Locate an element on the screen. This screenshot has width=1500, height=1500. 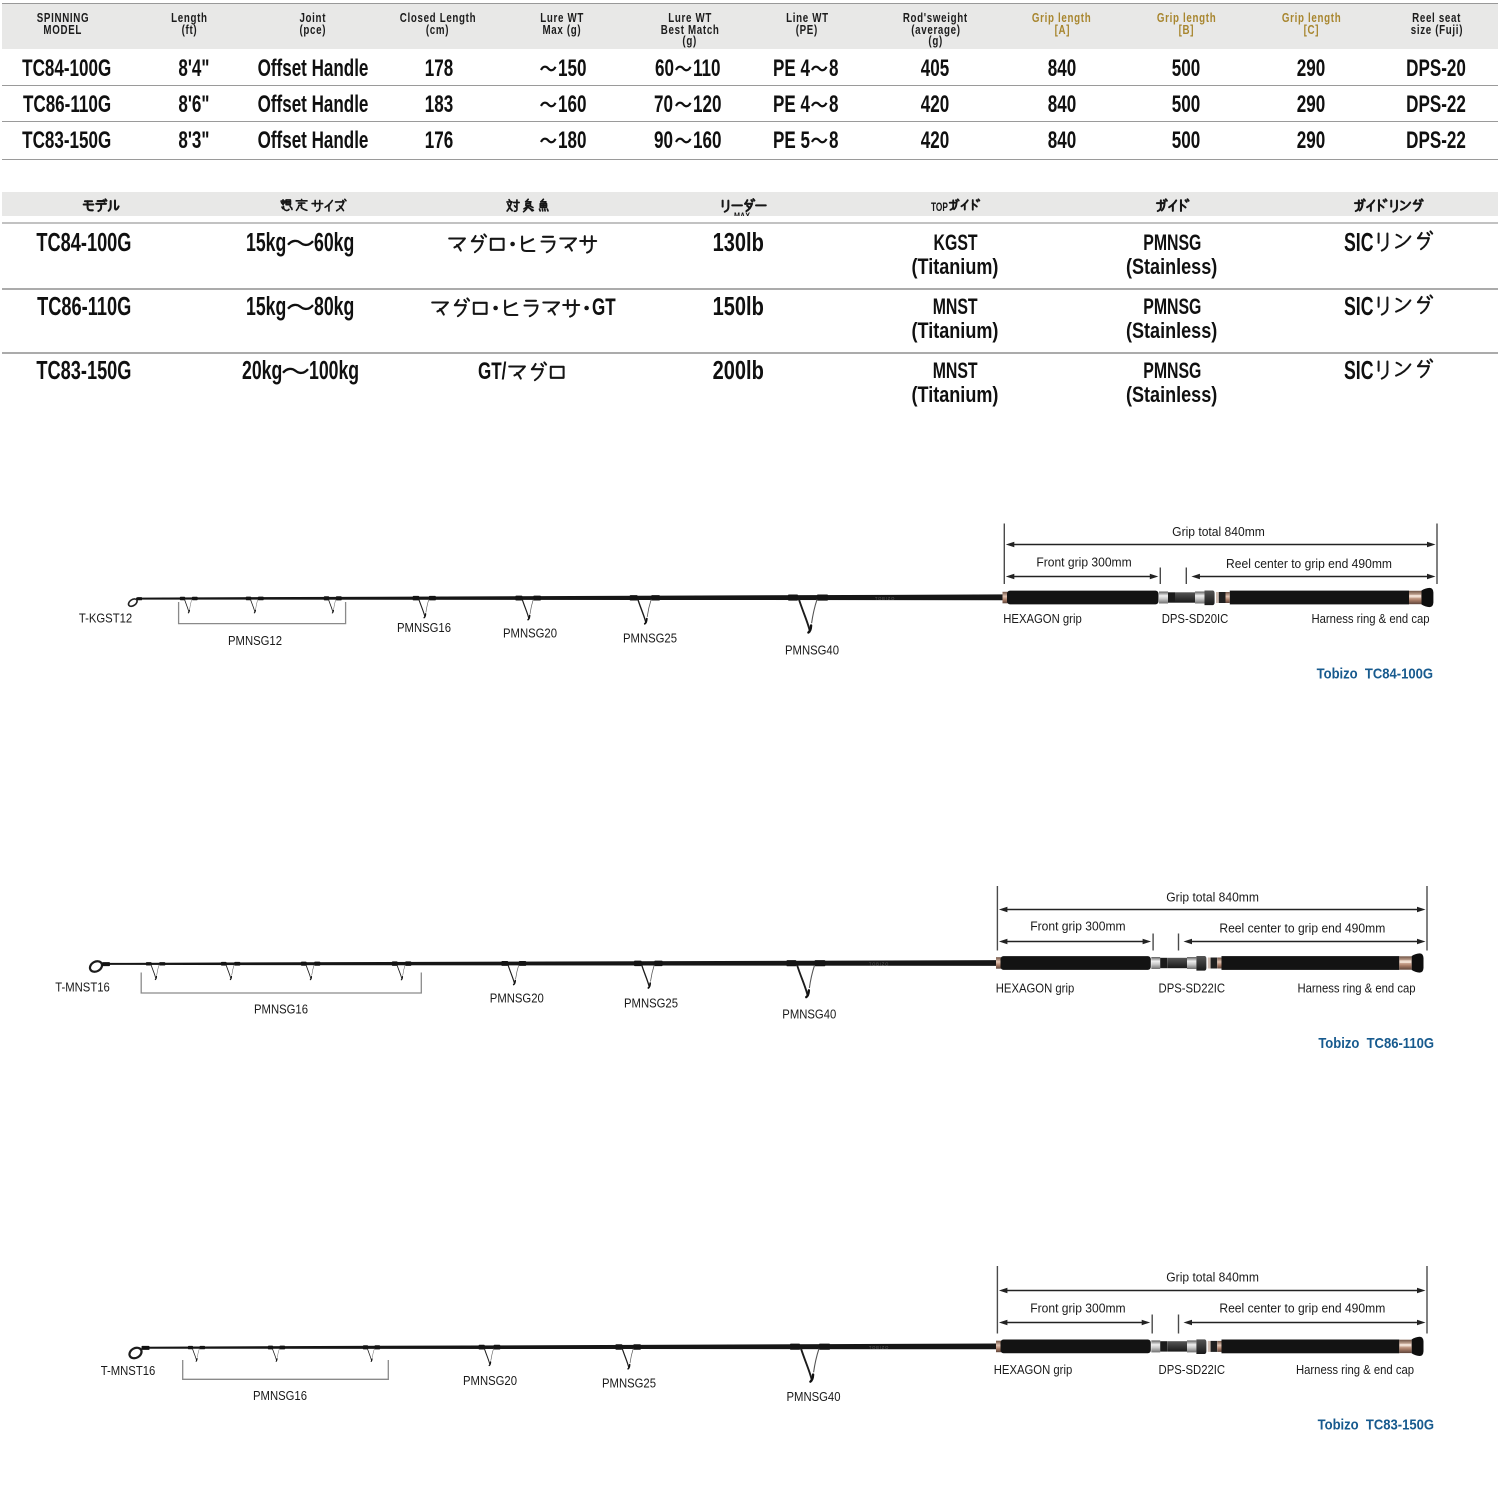
svg-text: TOP is located at coordinates (939, 208).